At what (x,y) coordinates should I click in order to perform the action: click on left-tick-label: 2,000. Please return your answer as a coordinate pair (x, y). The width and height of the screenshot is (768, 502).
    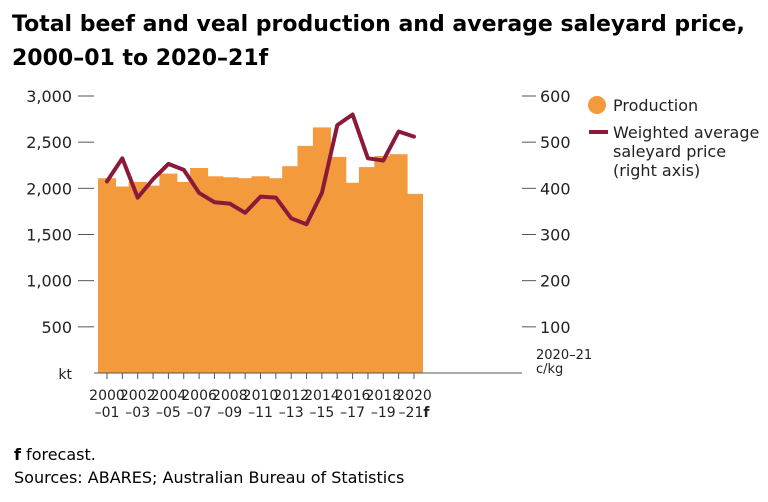
    Looking at the image, I should click on (49, 188).